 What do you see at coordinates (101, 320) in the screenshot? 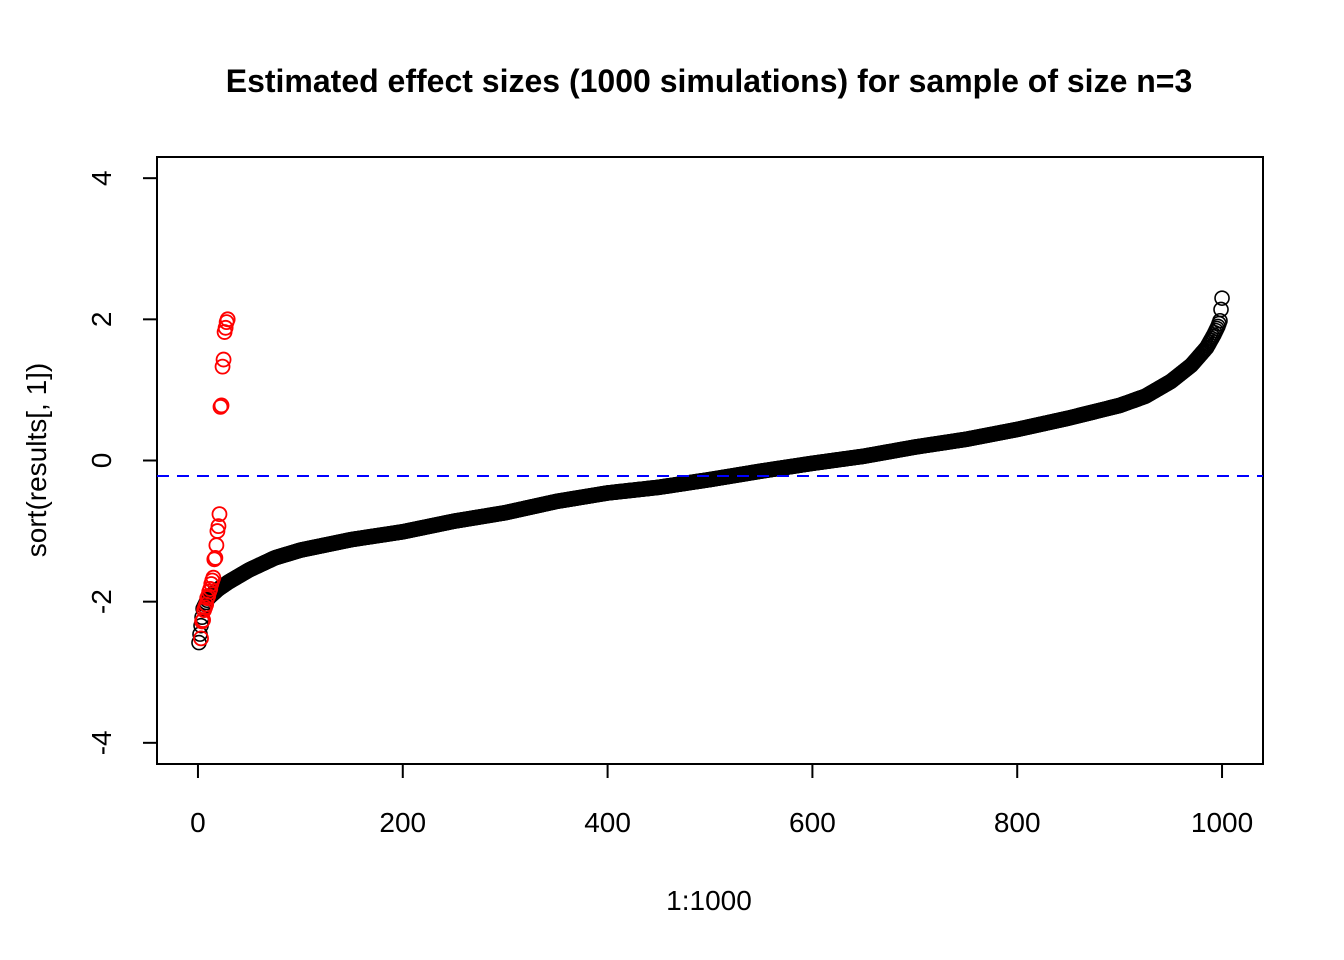
I see `y-tick-label: 2` at bounding box center [101, 320].